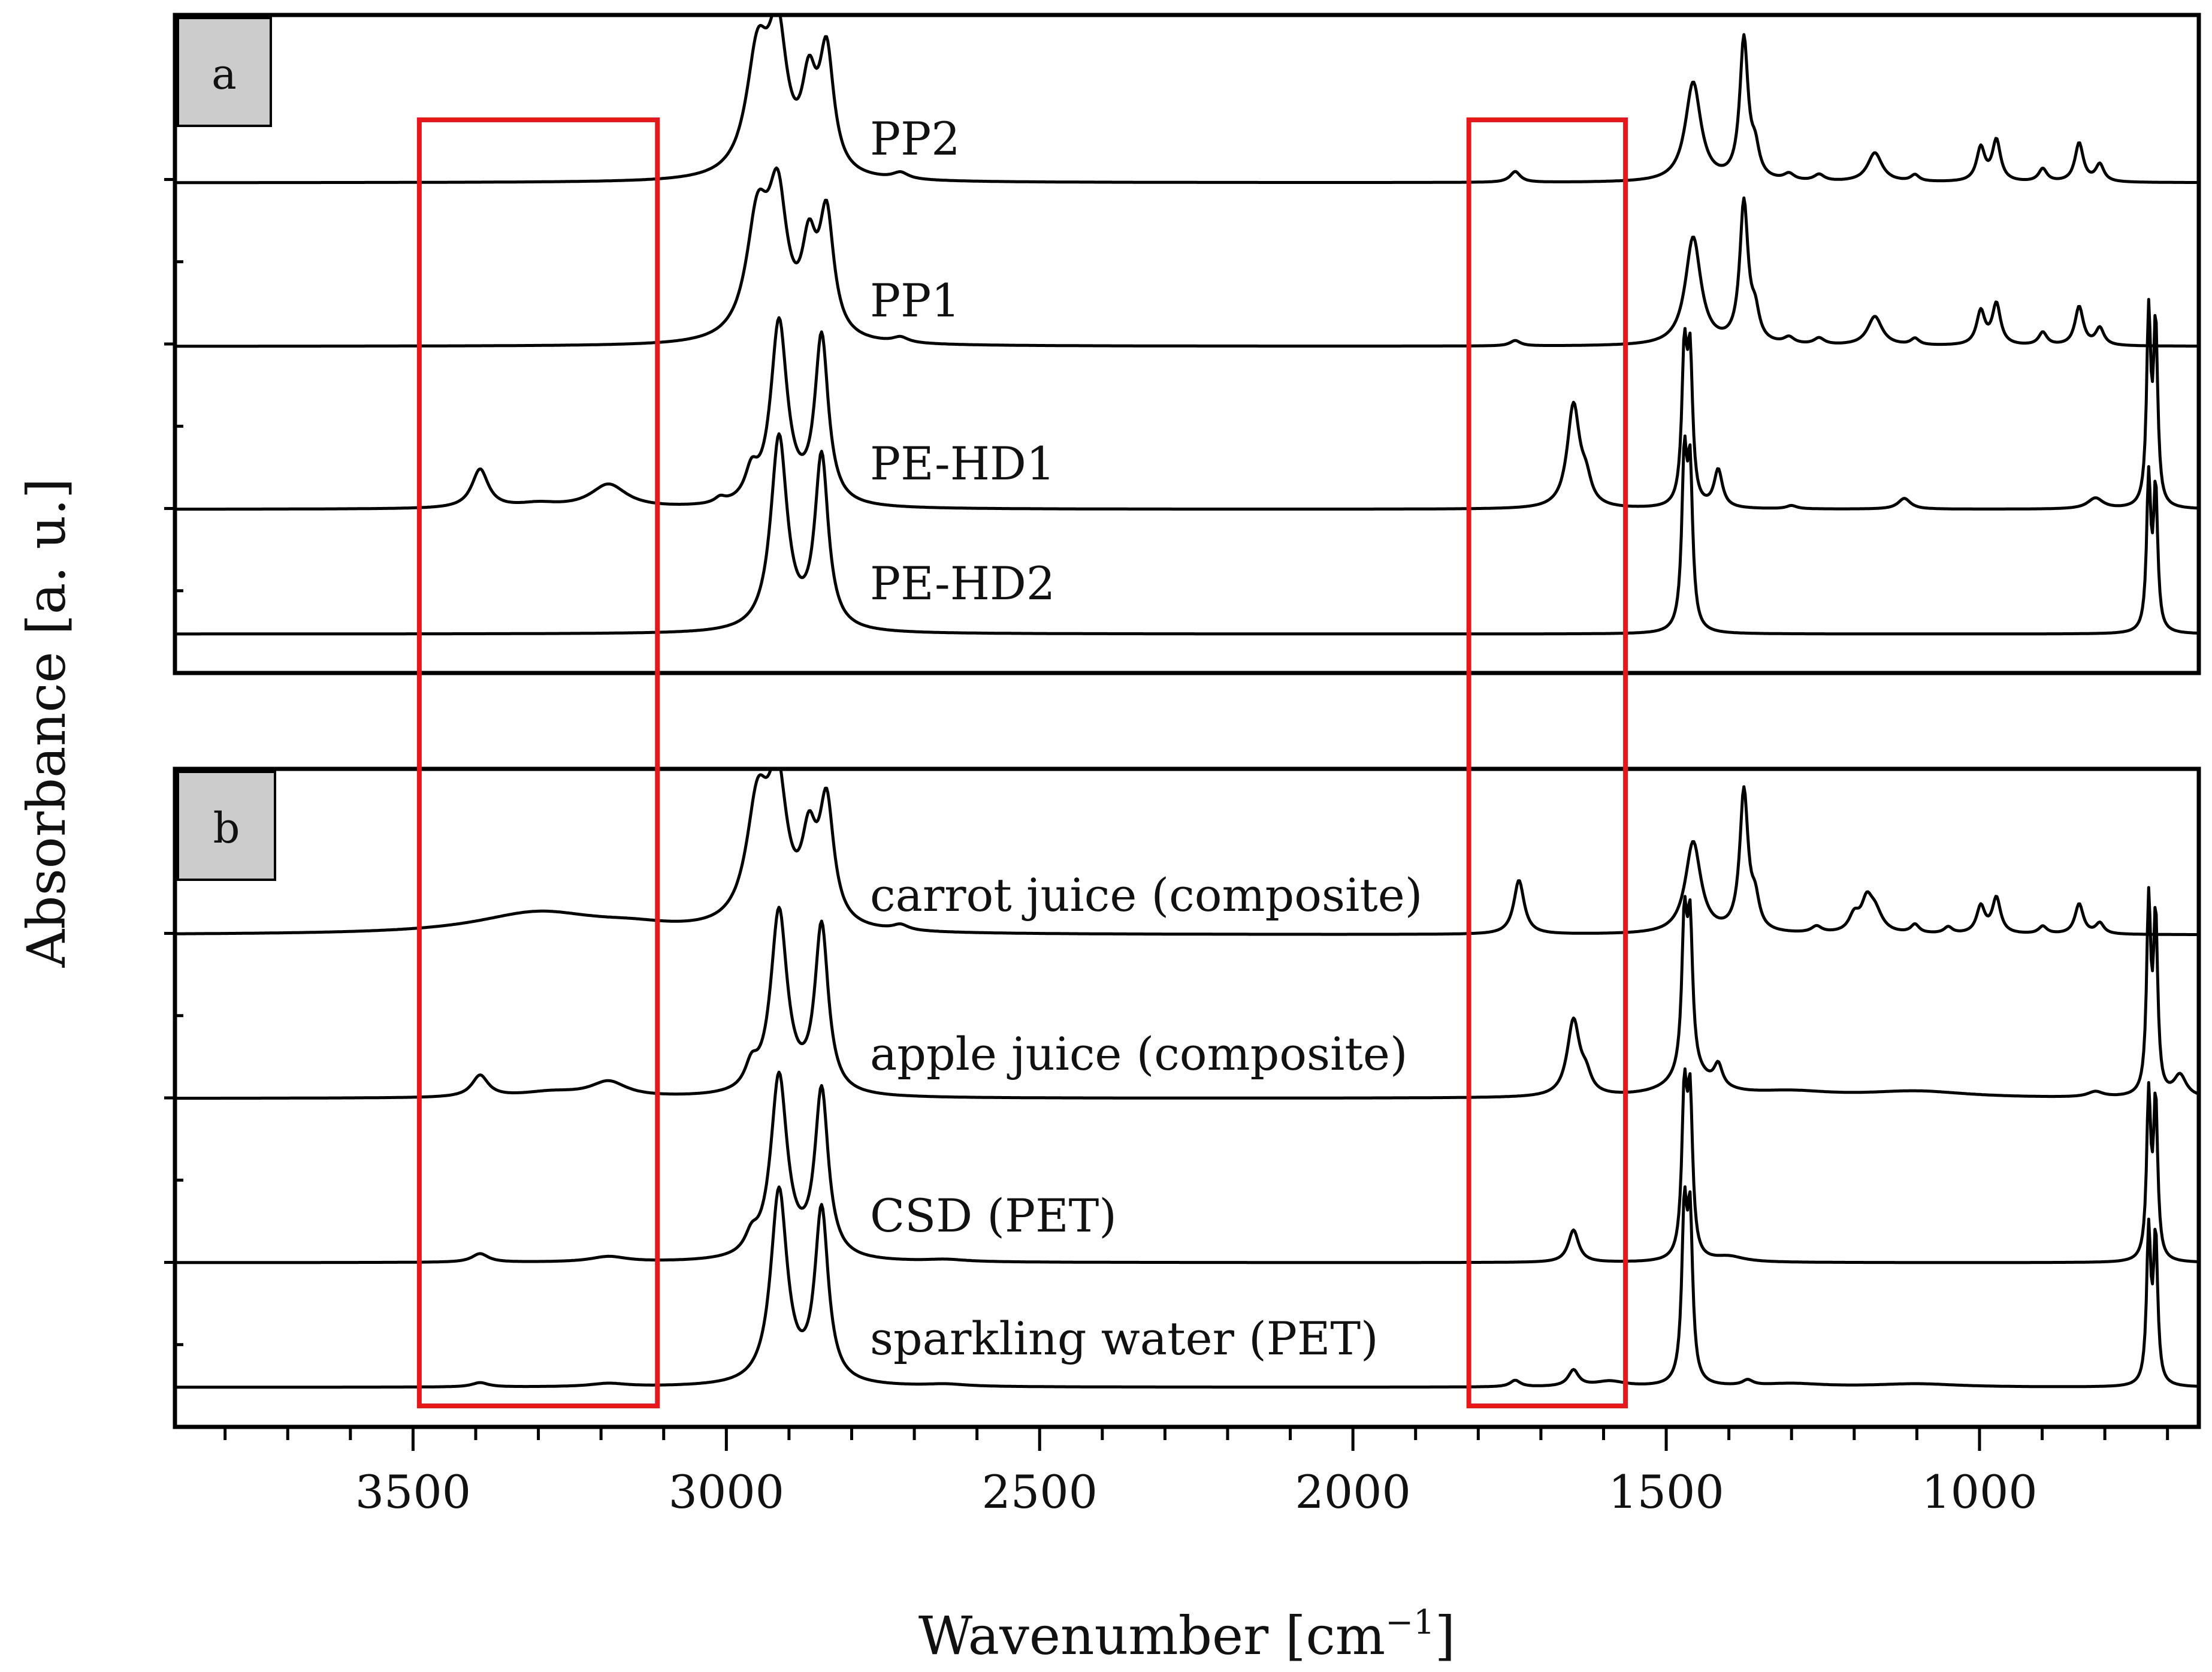 This screenshot has width=2212, height=1672. Describe the element at coordinates (1187, 852) in the screenshot. I see `spectrum-line-carrot-juice-composite` at that location.